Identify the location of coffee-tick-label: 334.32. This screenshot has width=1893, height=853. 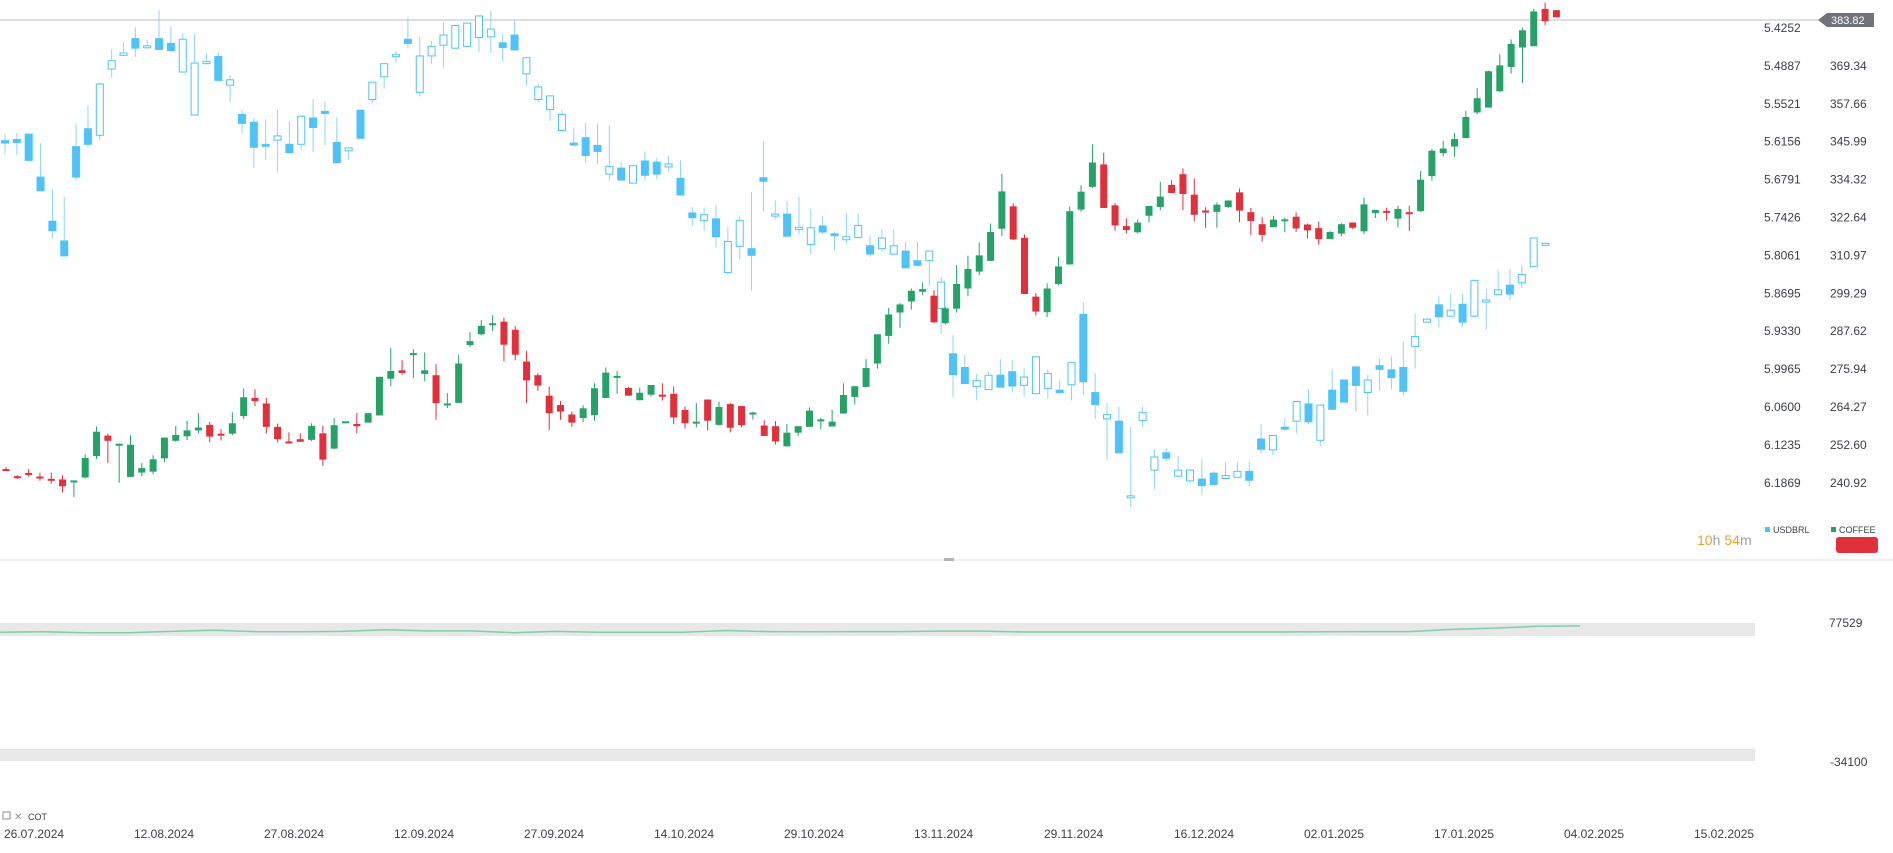
(1848, 180).